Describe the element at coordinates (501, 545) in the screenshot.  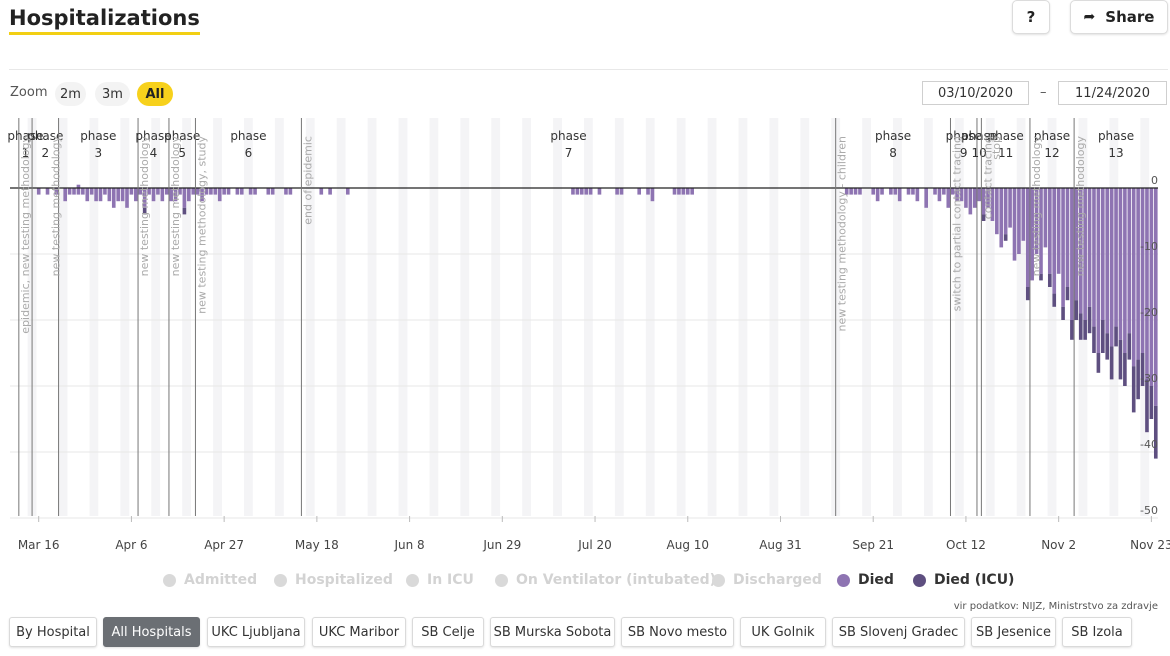
I see `x-tick-label: Jun 29` at that location.